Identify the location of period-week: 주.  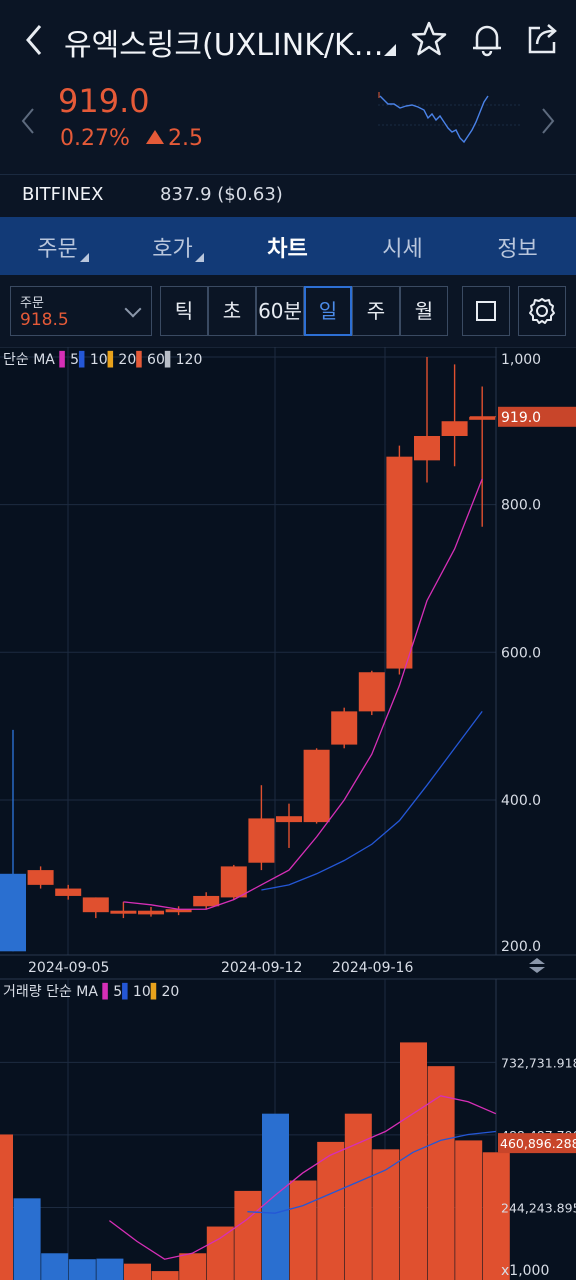
(376, 311).